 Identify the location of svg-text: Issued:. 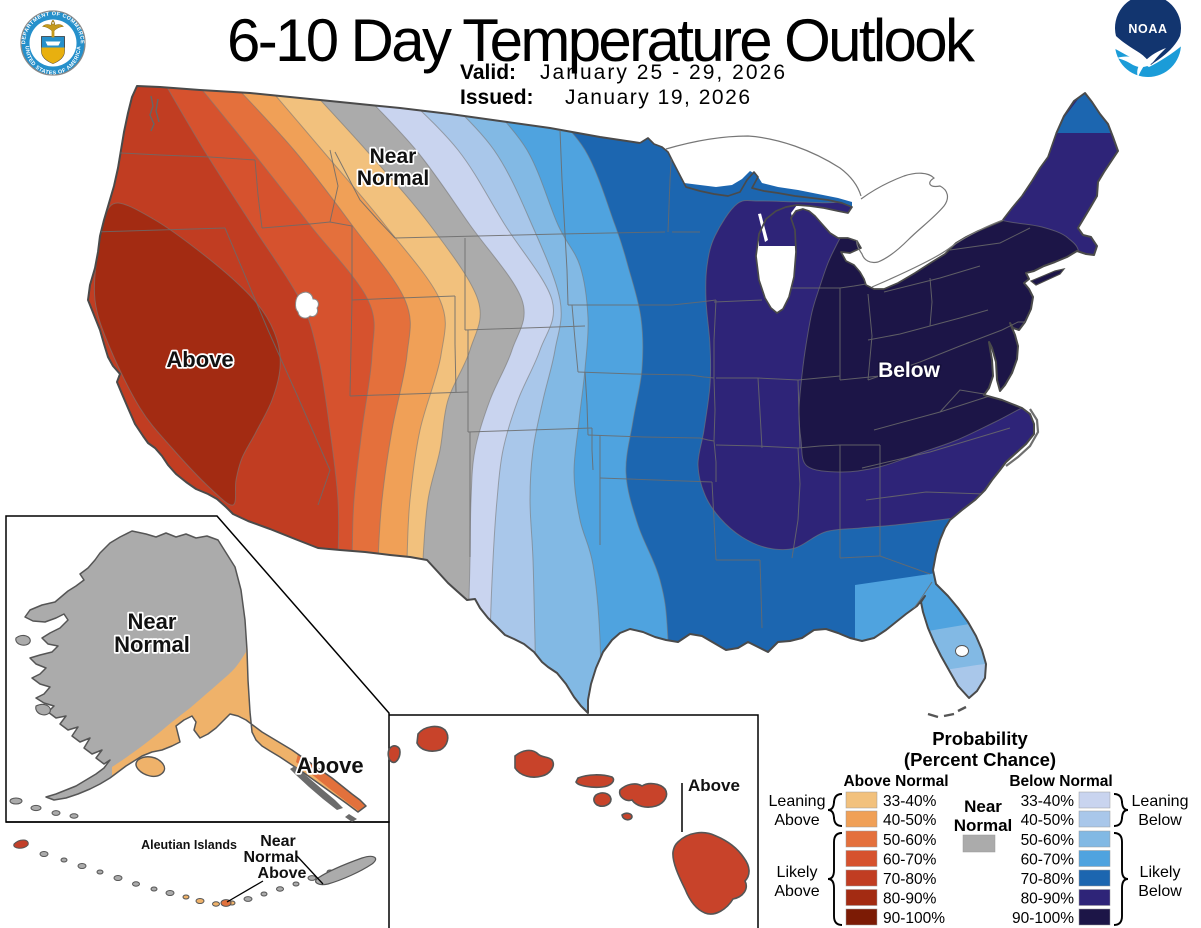
(497, 97).